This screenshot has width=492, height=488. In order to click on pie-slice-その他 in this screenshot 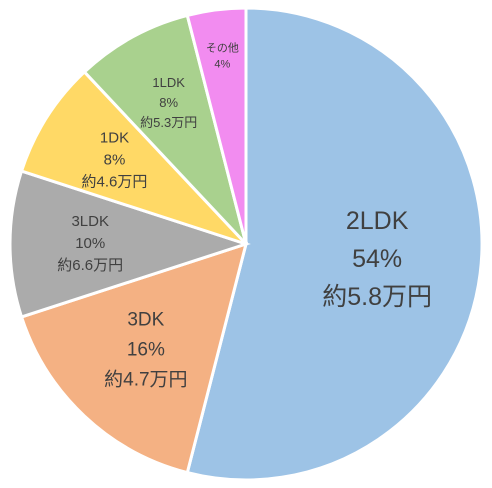, I will do `click(216, 125)`.